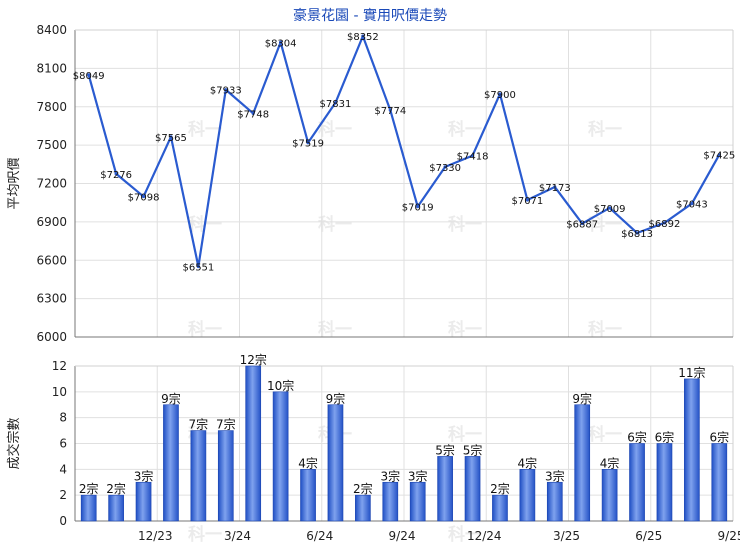 This screenshot has width=740, height=554. What do you see at coordinates (729, 536) in the screenshot?
I see `x-tick-label: 9/25` at bounding box center [729, 536].